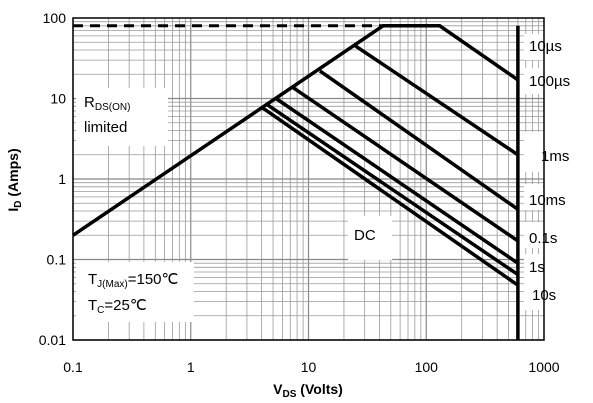  What do you see at coordinates (436, 100) in the screenshot?
I see `series-line-100s` at bounding box center [436, 100].